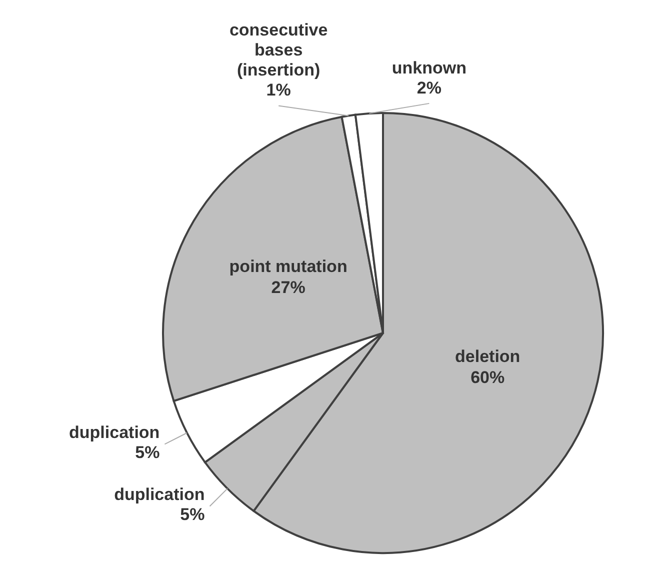  I want to click on data-label: 1%, so click(278, 90).